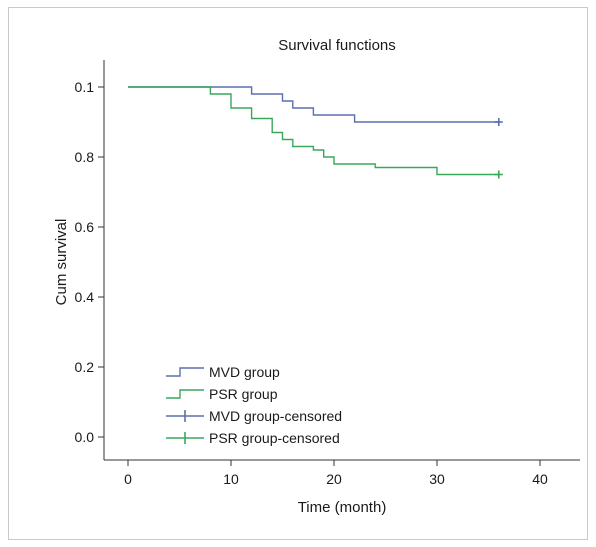 Image resolution: width=596 pixels, height=547 pixels. I want to click on y-tick-label: 0.4, so click(85, 297).